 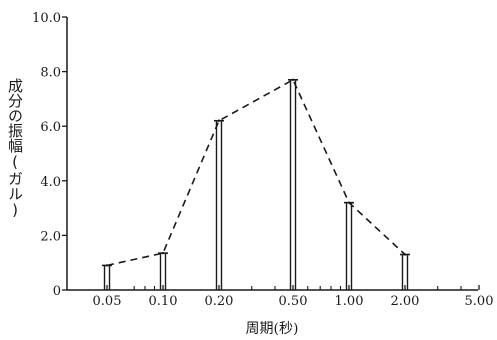 I want to click on y-tick-label: 10.0, so click(x=46, y=18).